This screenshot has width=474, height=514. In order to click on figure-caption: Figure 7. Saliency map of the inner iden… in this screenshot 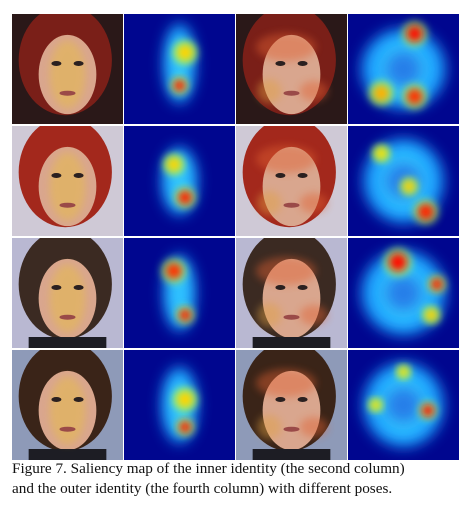, I will do `click(238, 479)`.